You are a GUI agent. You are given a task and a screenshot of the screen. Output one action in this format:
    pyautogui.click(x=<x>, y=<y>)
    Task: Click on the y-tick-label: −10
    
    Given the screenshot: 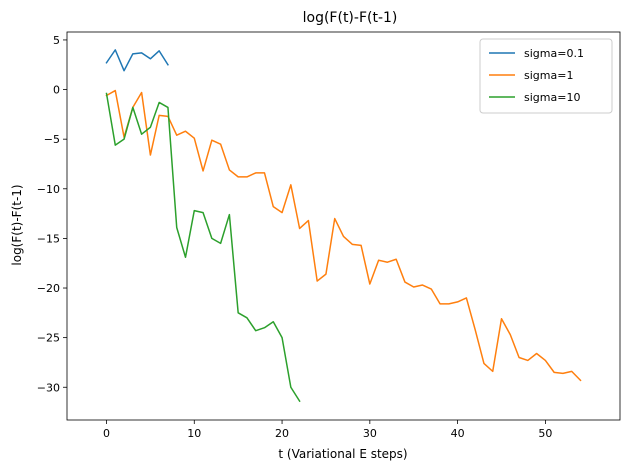 What is the action you would take?
    pyautogui.click(x=48, y=189)
    